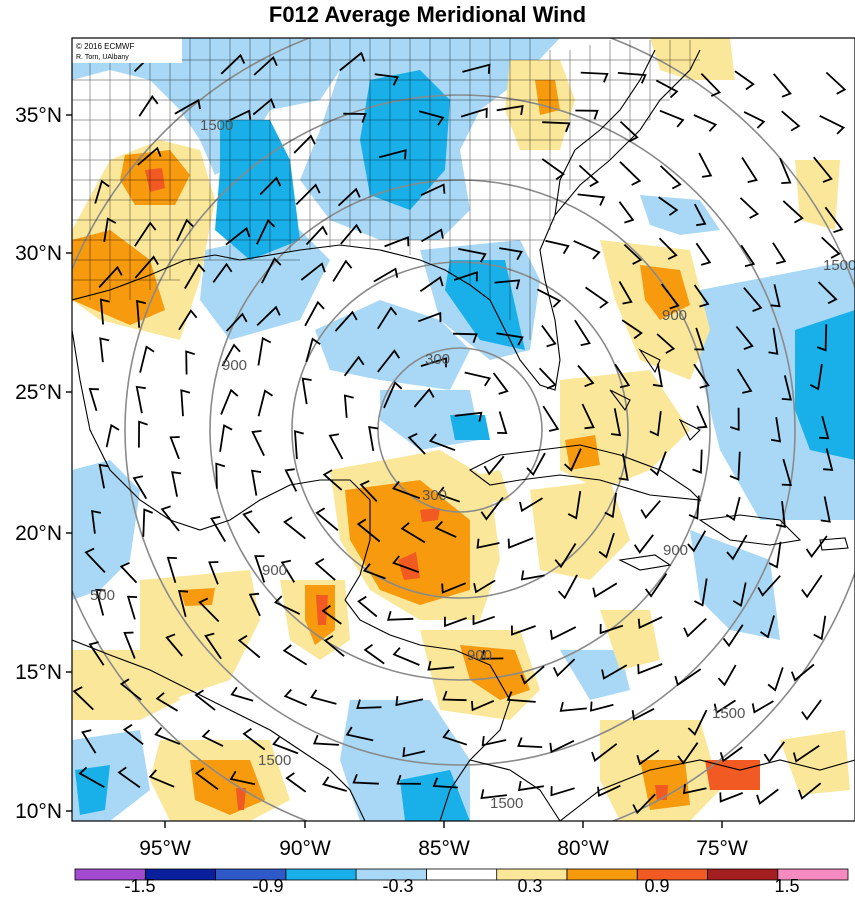  Describe the element at coordinates (437, 359) in the screenshot. I see `contour-label-300a: 300` at that location.